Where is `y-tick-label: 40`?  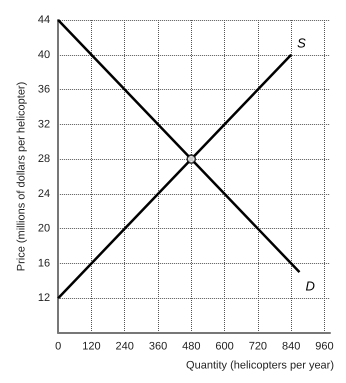
y-tick-label: 40 is located at coordinates (44, 54).